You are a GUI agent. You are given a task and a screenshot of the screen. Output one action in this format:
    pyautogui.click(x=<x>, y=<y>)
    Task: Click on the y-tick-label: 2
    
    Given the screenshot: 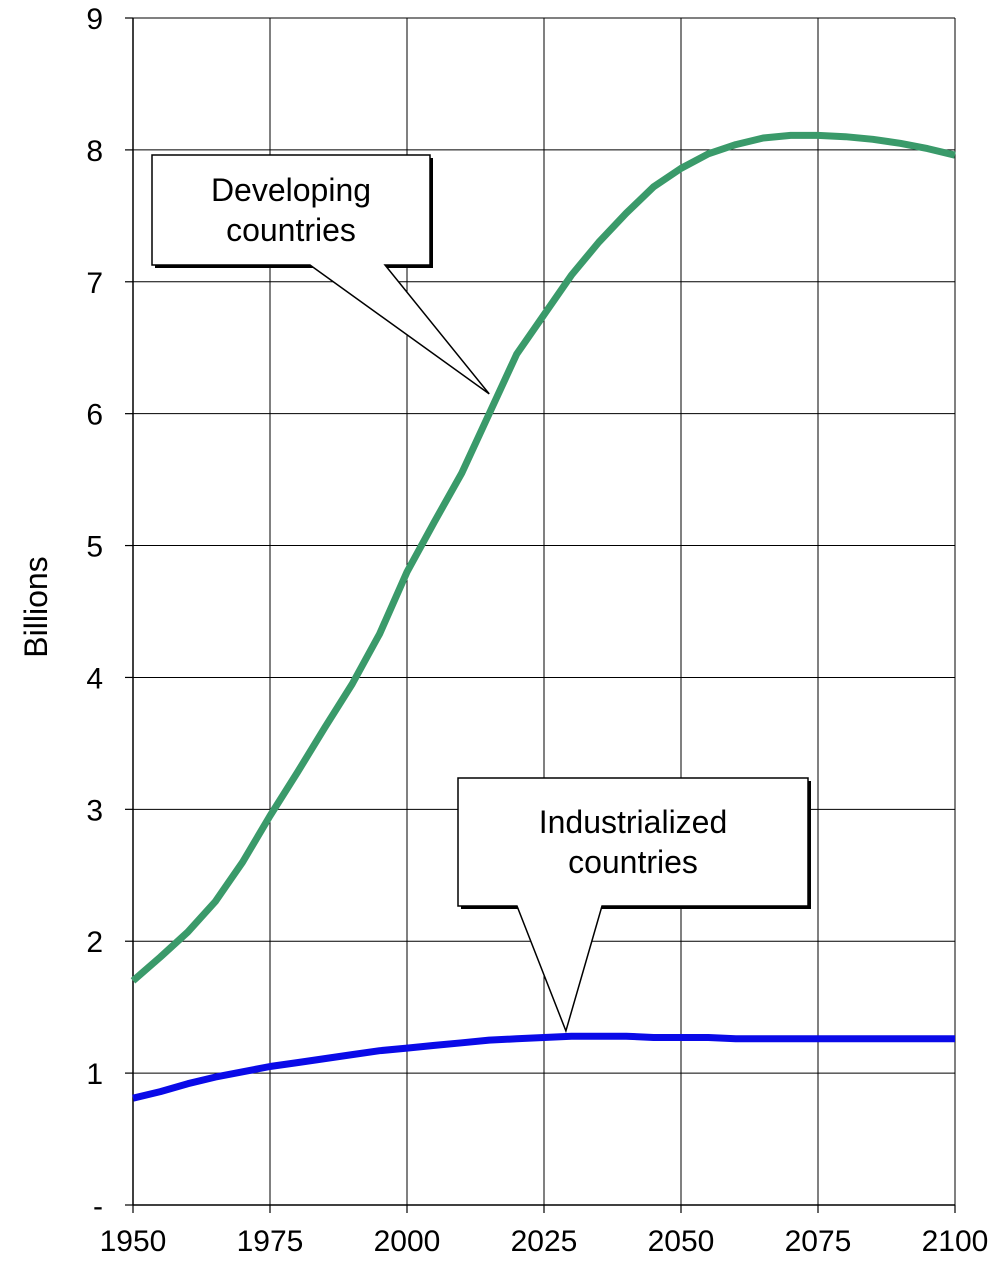 What is the action you would take?
    pyautogui.click(x=94, y=942)
    